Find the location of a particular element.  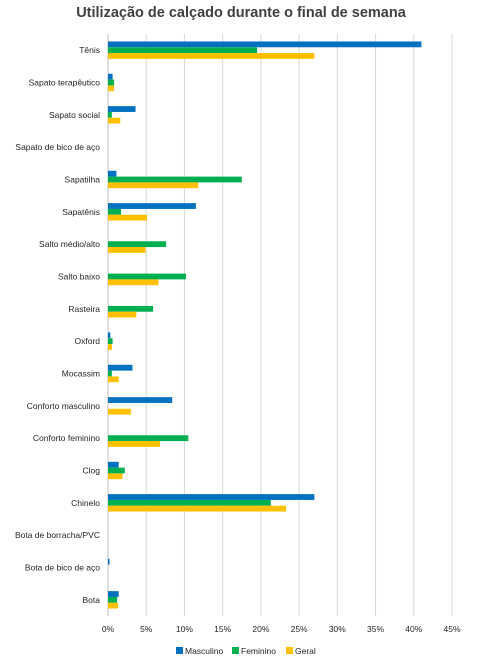

legend-label: Feminino is located at coordinates (258, 651).